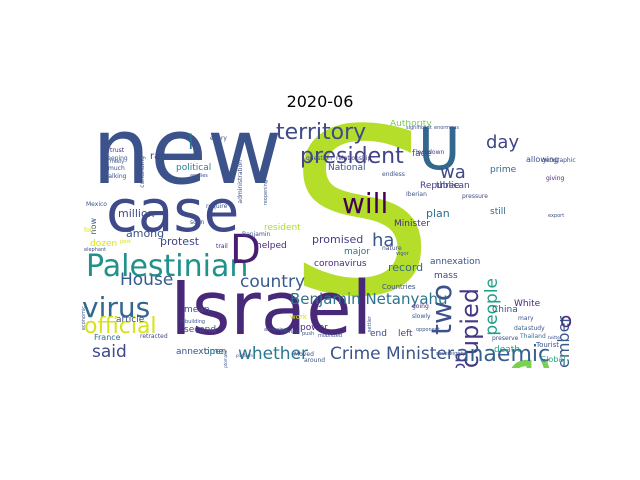  Describe the element at coordinates (393, 174) in the screenshot. I see `cloud-word: endless` at that location.